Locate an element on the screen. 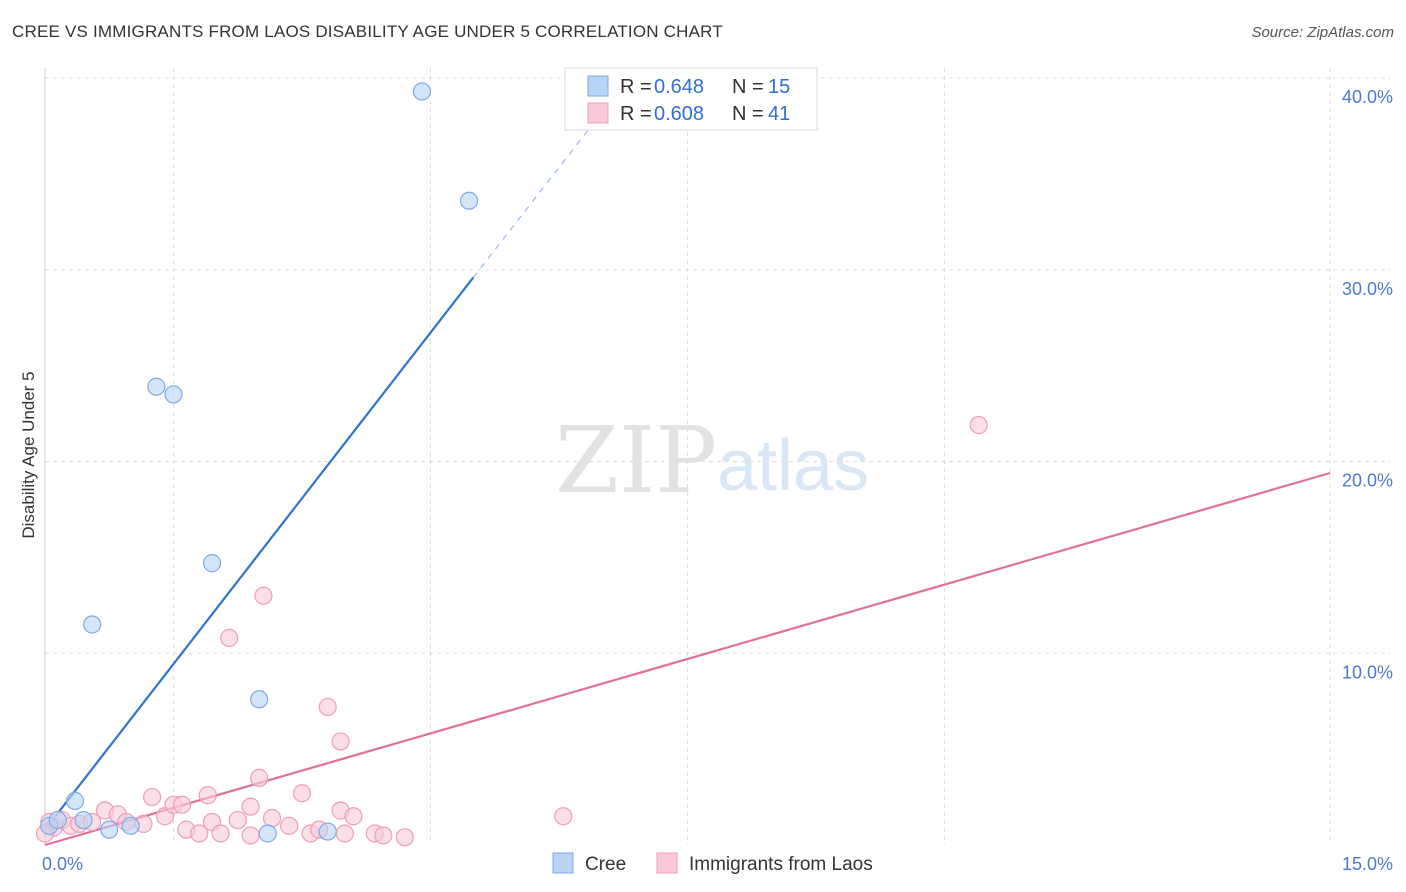 The image size is (1406, 892). x-tick-labels: 0.0% 15.0% is located at coordinates (717, 864).